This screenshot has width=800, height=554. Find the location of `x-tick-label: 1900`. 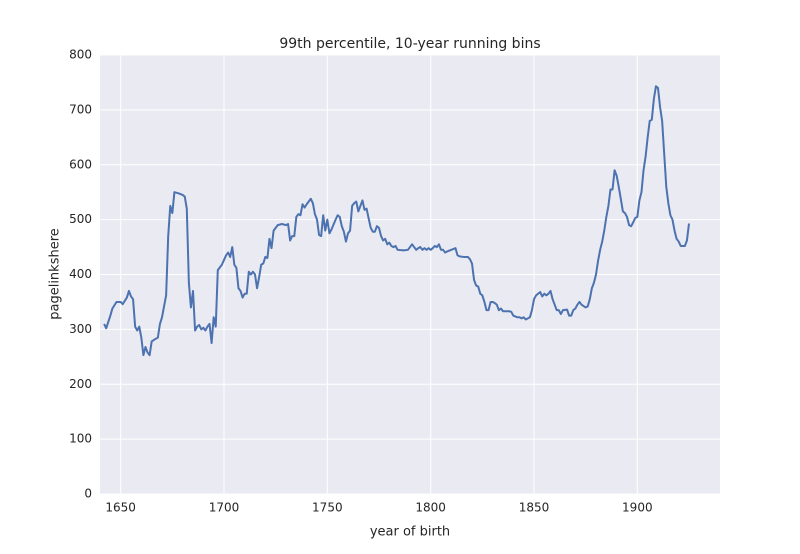

x-tick-label: 1900 is located at coordinates (637, 508).